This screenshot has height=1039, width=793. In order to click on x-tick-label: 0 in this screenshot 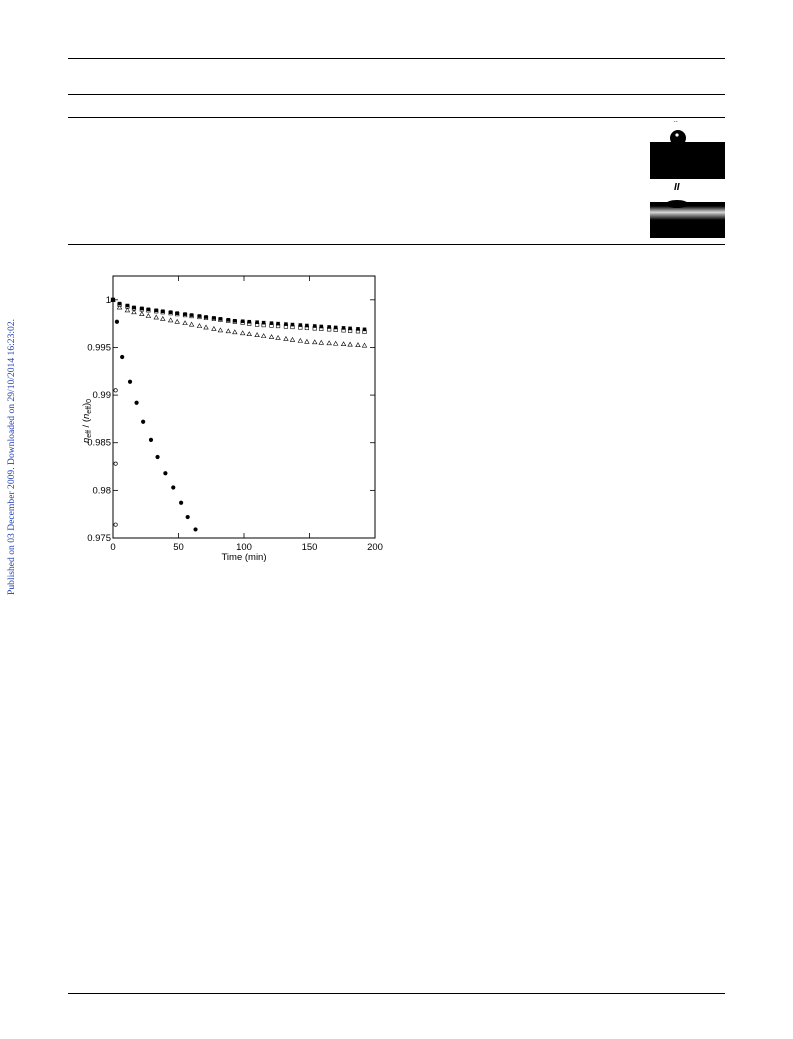, I will do `click(112, 547)`.